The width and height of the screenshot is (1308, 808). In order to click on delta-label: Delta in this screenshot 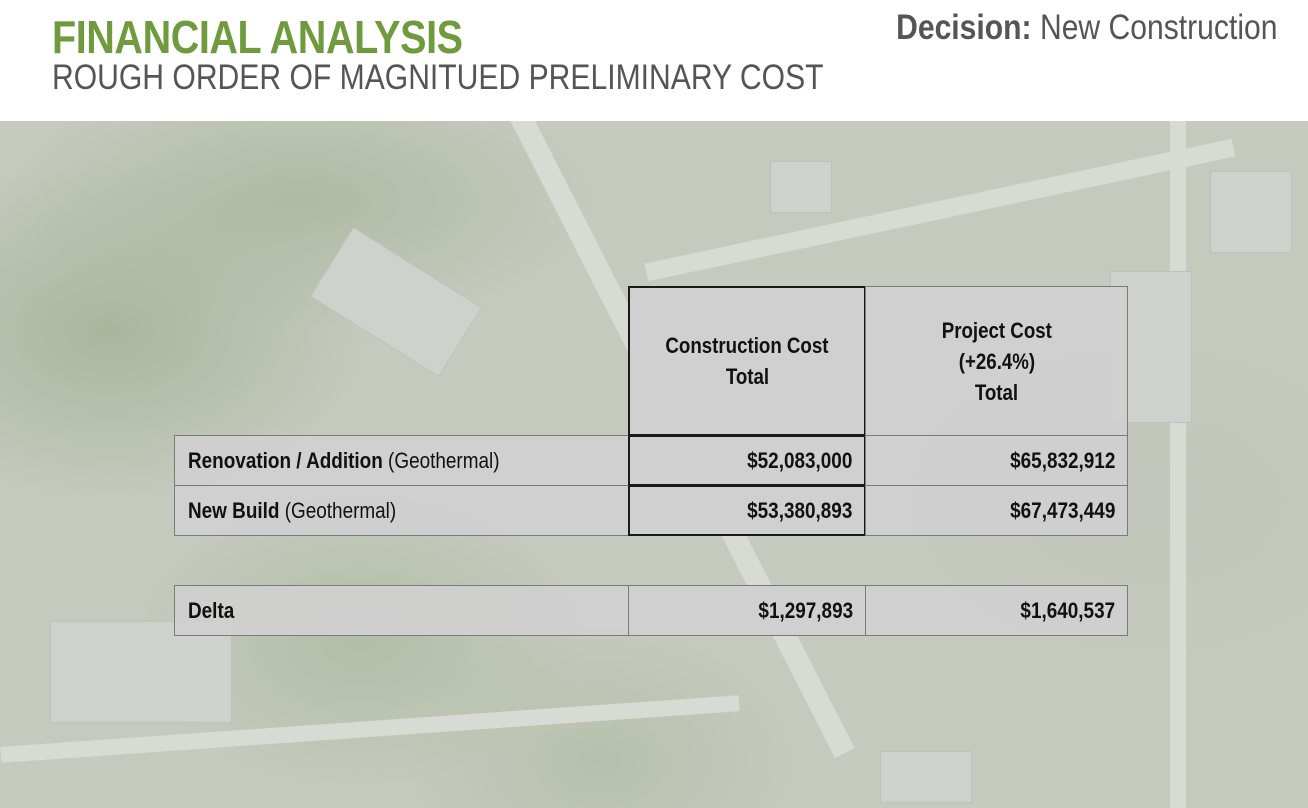, I will do `click(401, 610)`.